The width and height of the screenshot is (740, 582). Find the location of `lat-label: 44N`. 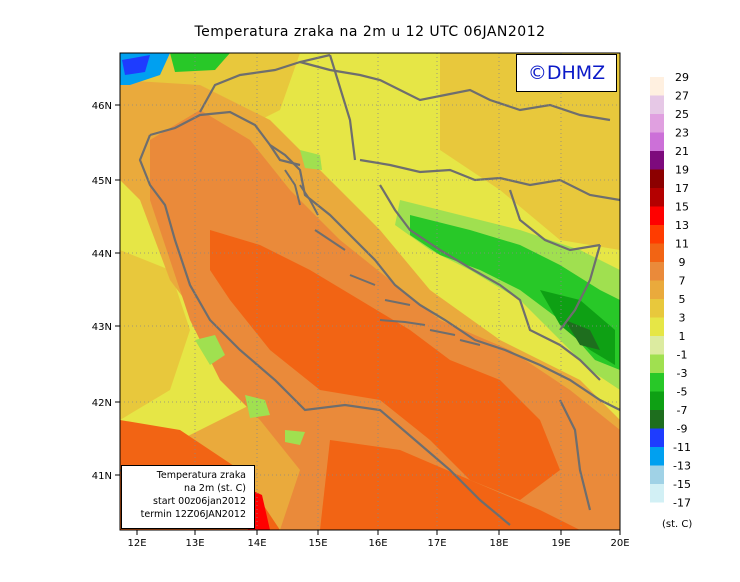

lat-label: 44N is located at coordinates (102, 254).